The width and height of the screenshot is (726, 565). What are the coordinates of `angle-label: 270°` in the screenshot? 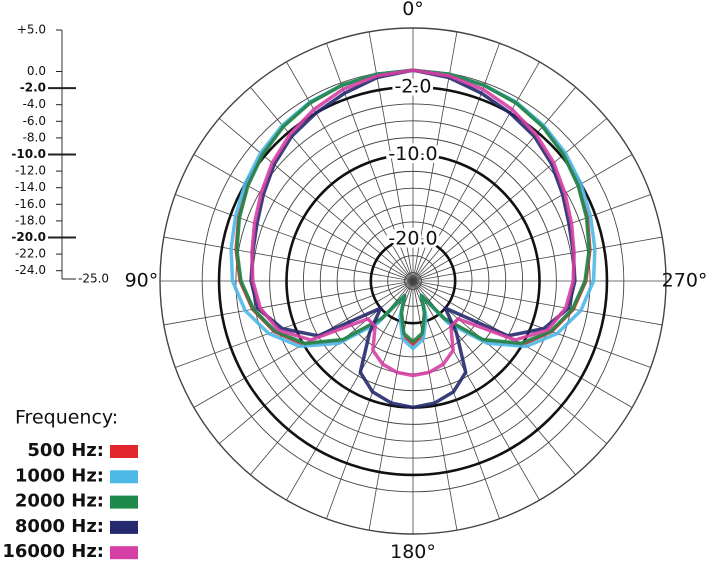 It's located at (685, 281).